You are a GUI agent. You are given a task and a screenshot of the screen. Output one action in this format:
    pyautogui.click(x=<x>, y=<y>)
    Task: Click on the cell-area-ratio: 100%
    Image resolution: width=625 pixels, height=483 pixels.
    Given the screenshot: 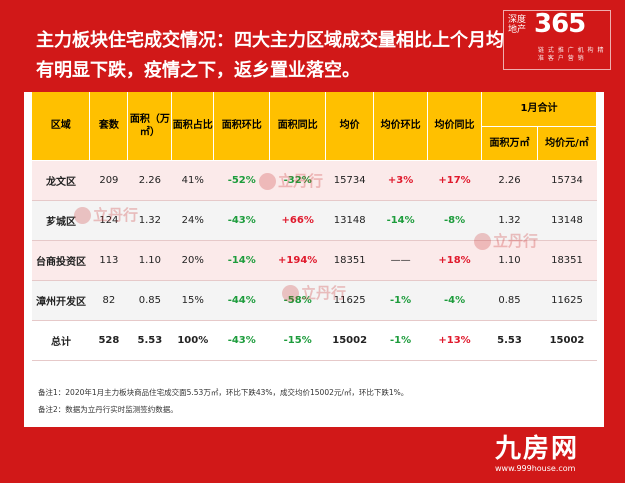 What is the action you would take?
    pyautogui.click(x=192, y=340)
    